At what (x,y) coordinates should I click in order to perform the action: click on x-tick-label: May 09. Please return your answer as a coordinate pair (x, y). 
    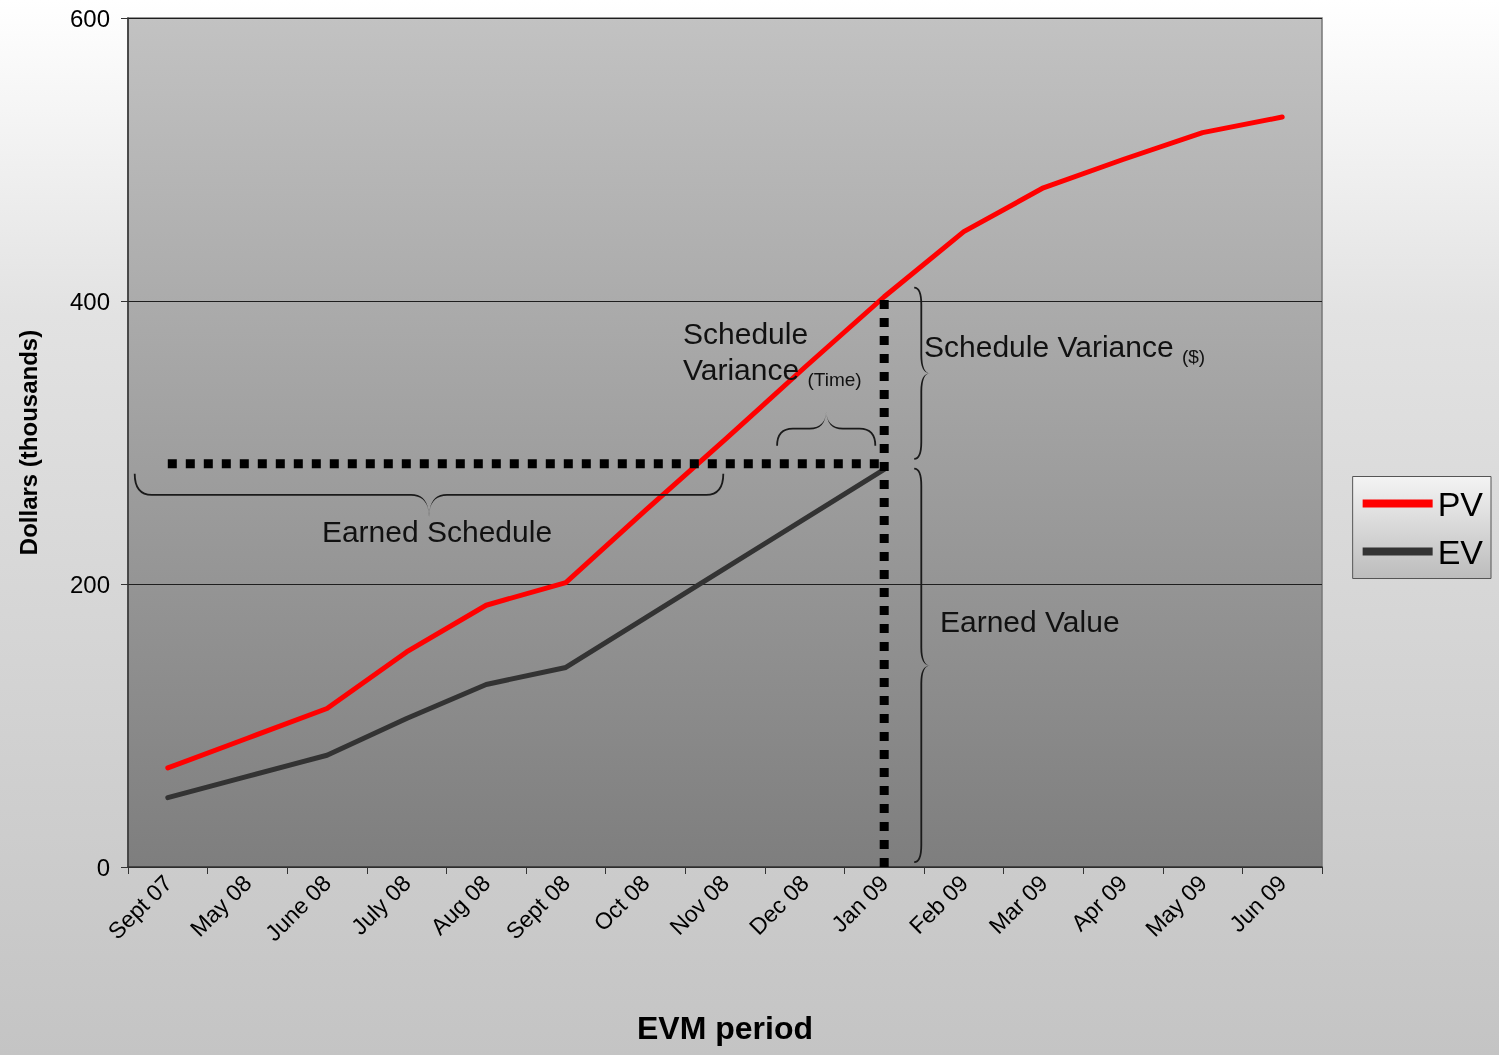
    Looking at the image, I should click on (1176, 905).